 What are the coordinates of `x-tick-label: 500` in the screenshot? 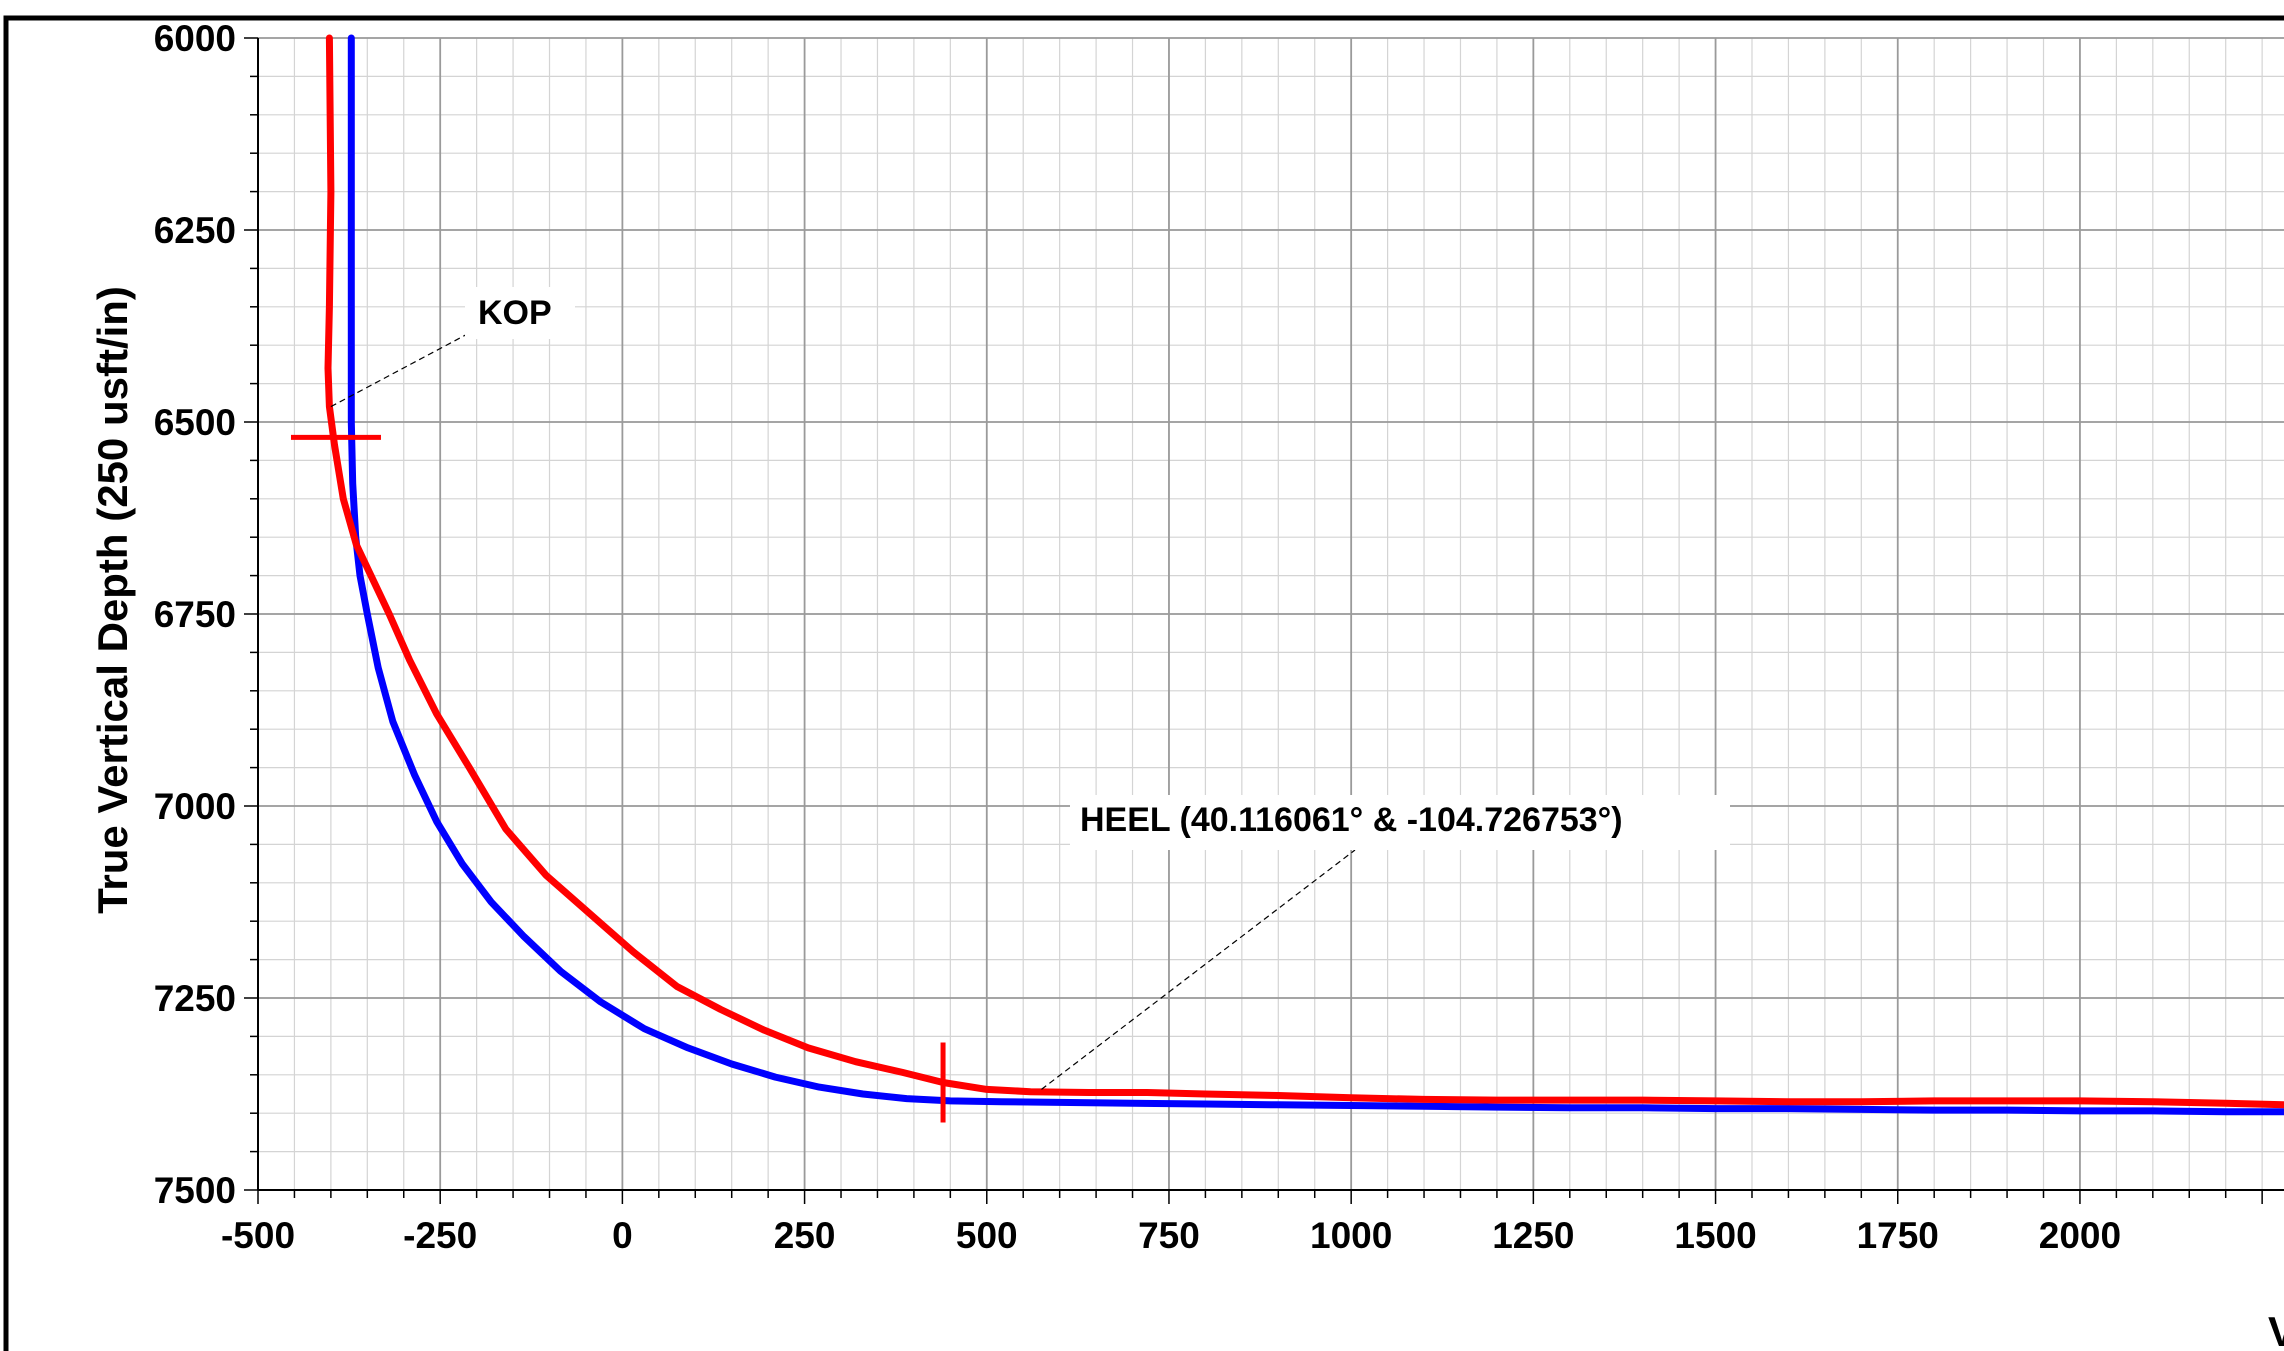 It's located at (987, 1235).